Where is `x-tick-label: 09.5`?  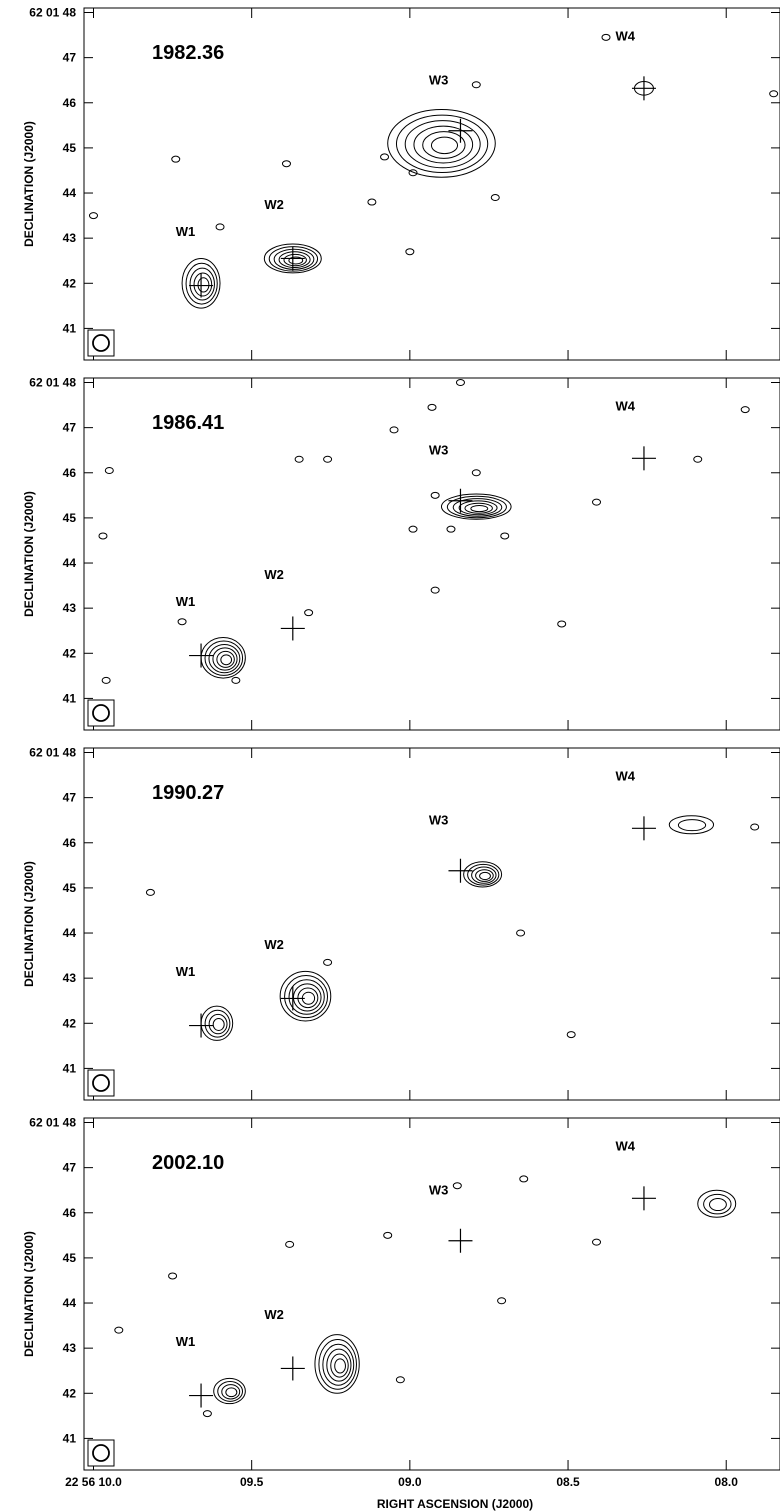
x-tick-label: 09.5 is located at coordinates (252, 1482).